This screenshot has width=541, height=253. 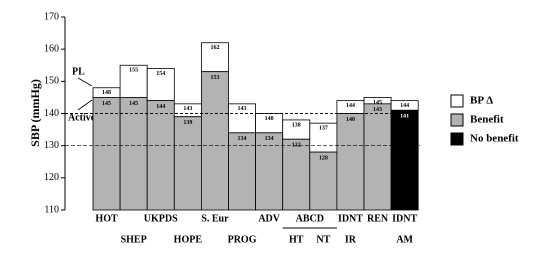 I want to click on x-tick-label: AM, so click(x=404, y=239).